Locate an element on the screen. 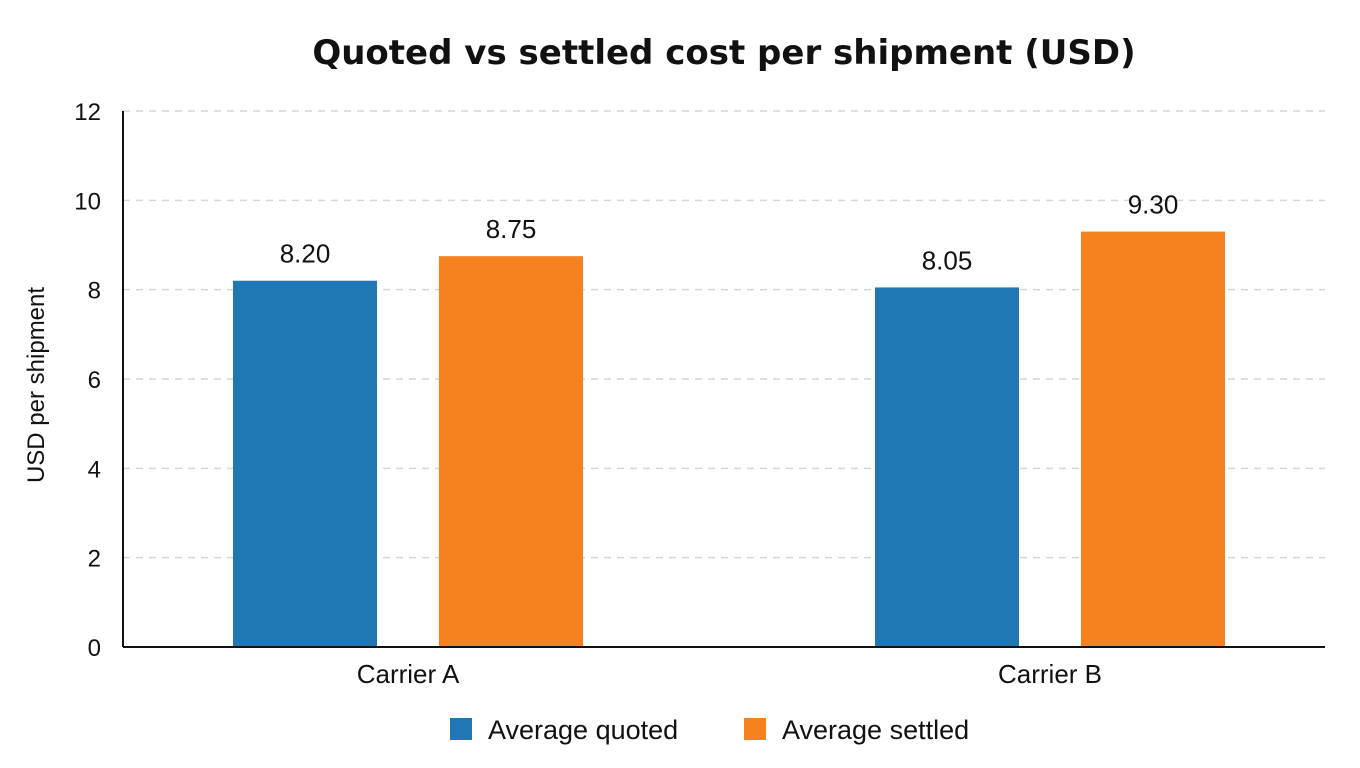 The image size is (1360, 768). bar-value-label: 9.30 is located at coordinates (1153, 205).